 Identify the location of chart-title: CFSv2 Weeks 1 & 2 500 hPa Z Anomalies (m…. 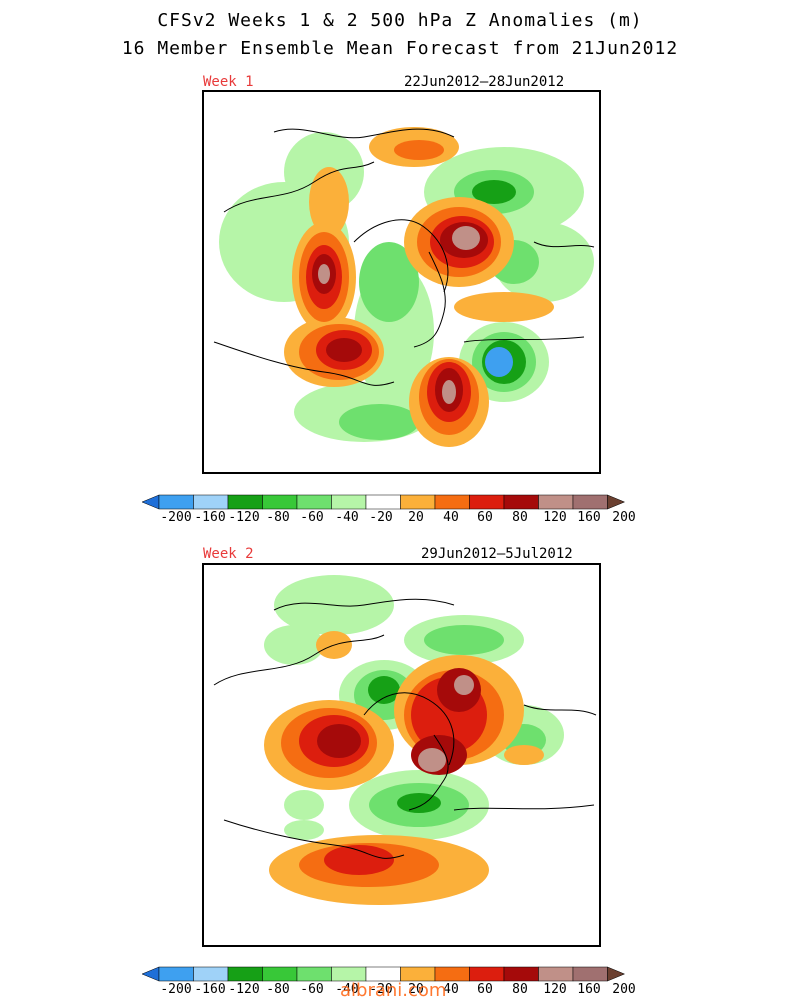
(400, 20).